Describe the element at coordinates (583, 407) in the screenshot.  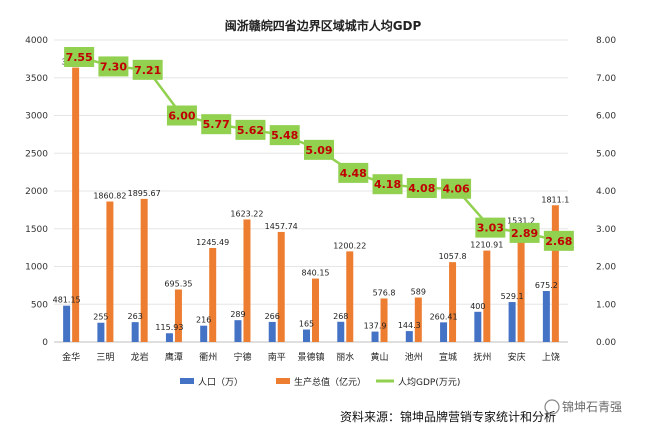
I see `watermark: 锦坤石青强` at that location.